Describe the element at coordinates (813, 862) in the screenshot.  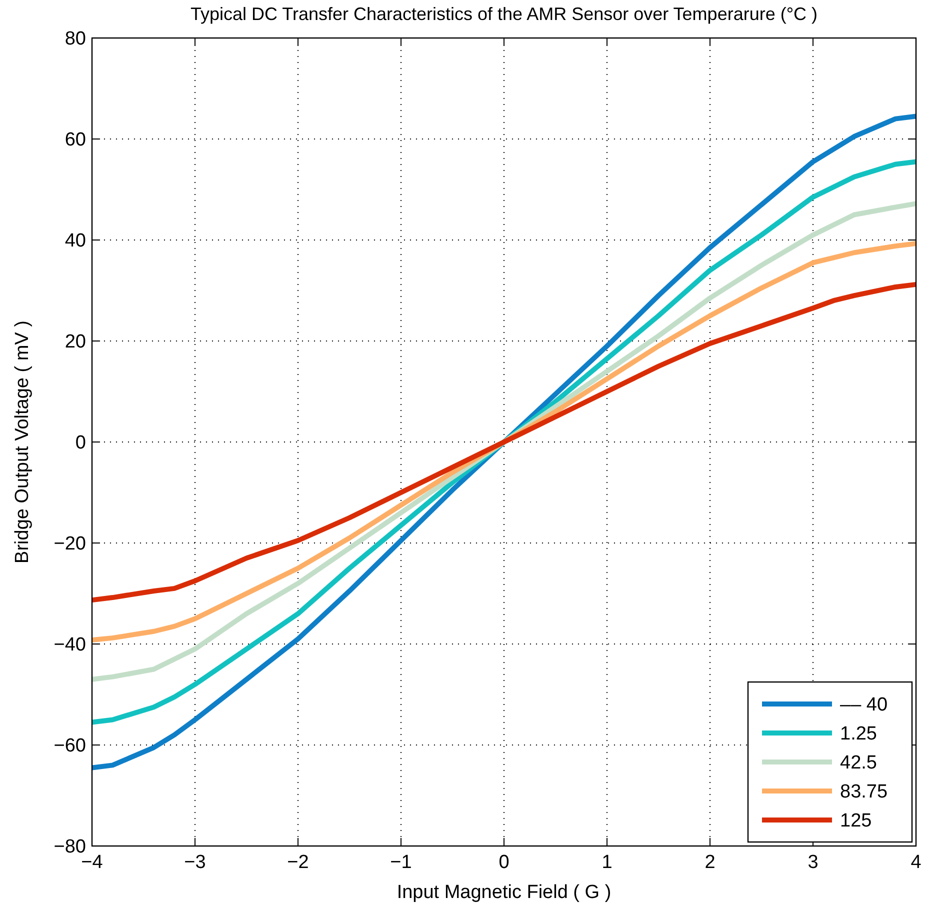
I see `x-tick-label: 3` at that location.